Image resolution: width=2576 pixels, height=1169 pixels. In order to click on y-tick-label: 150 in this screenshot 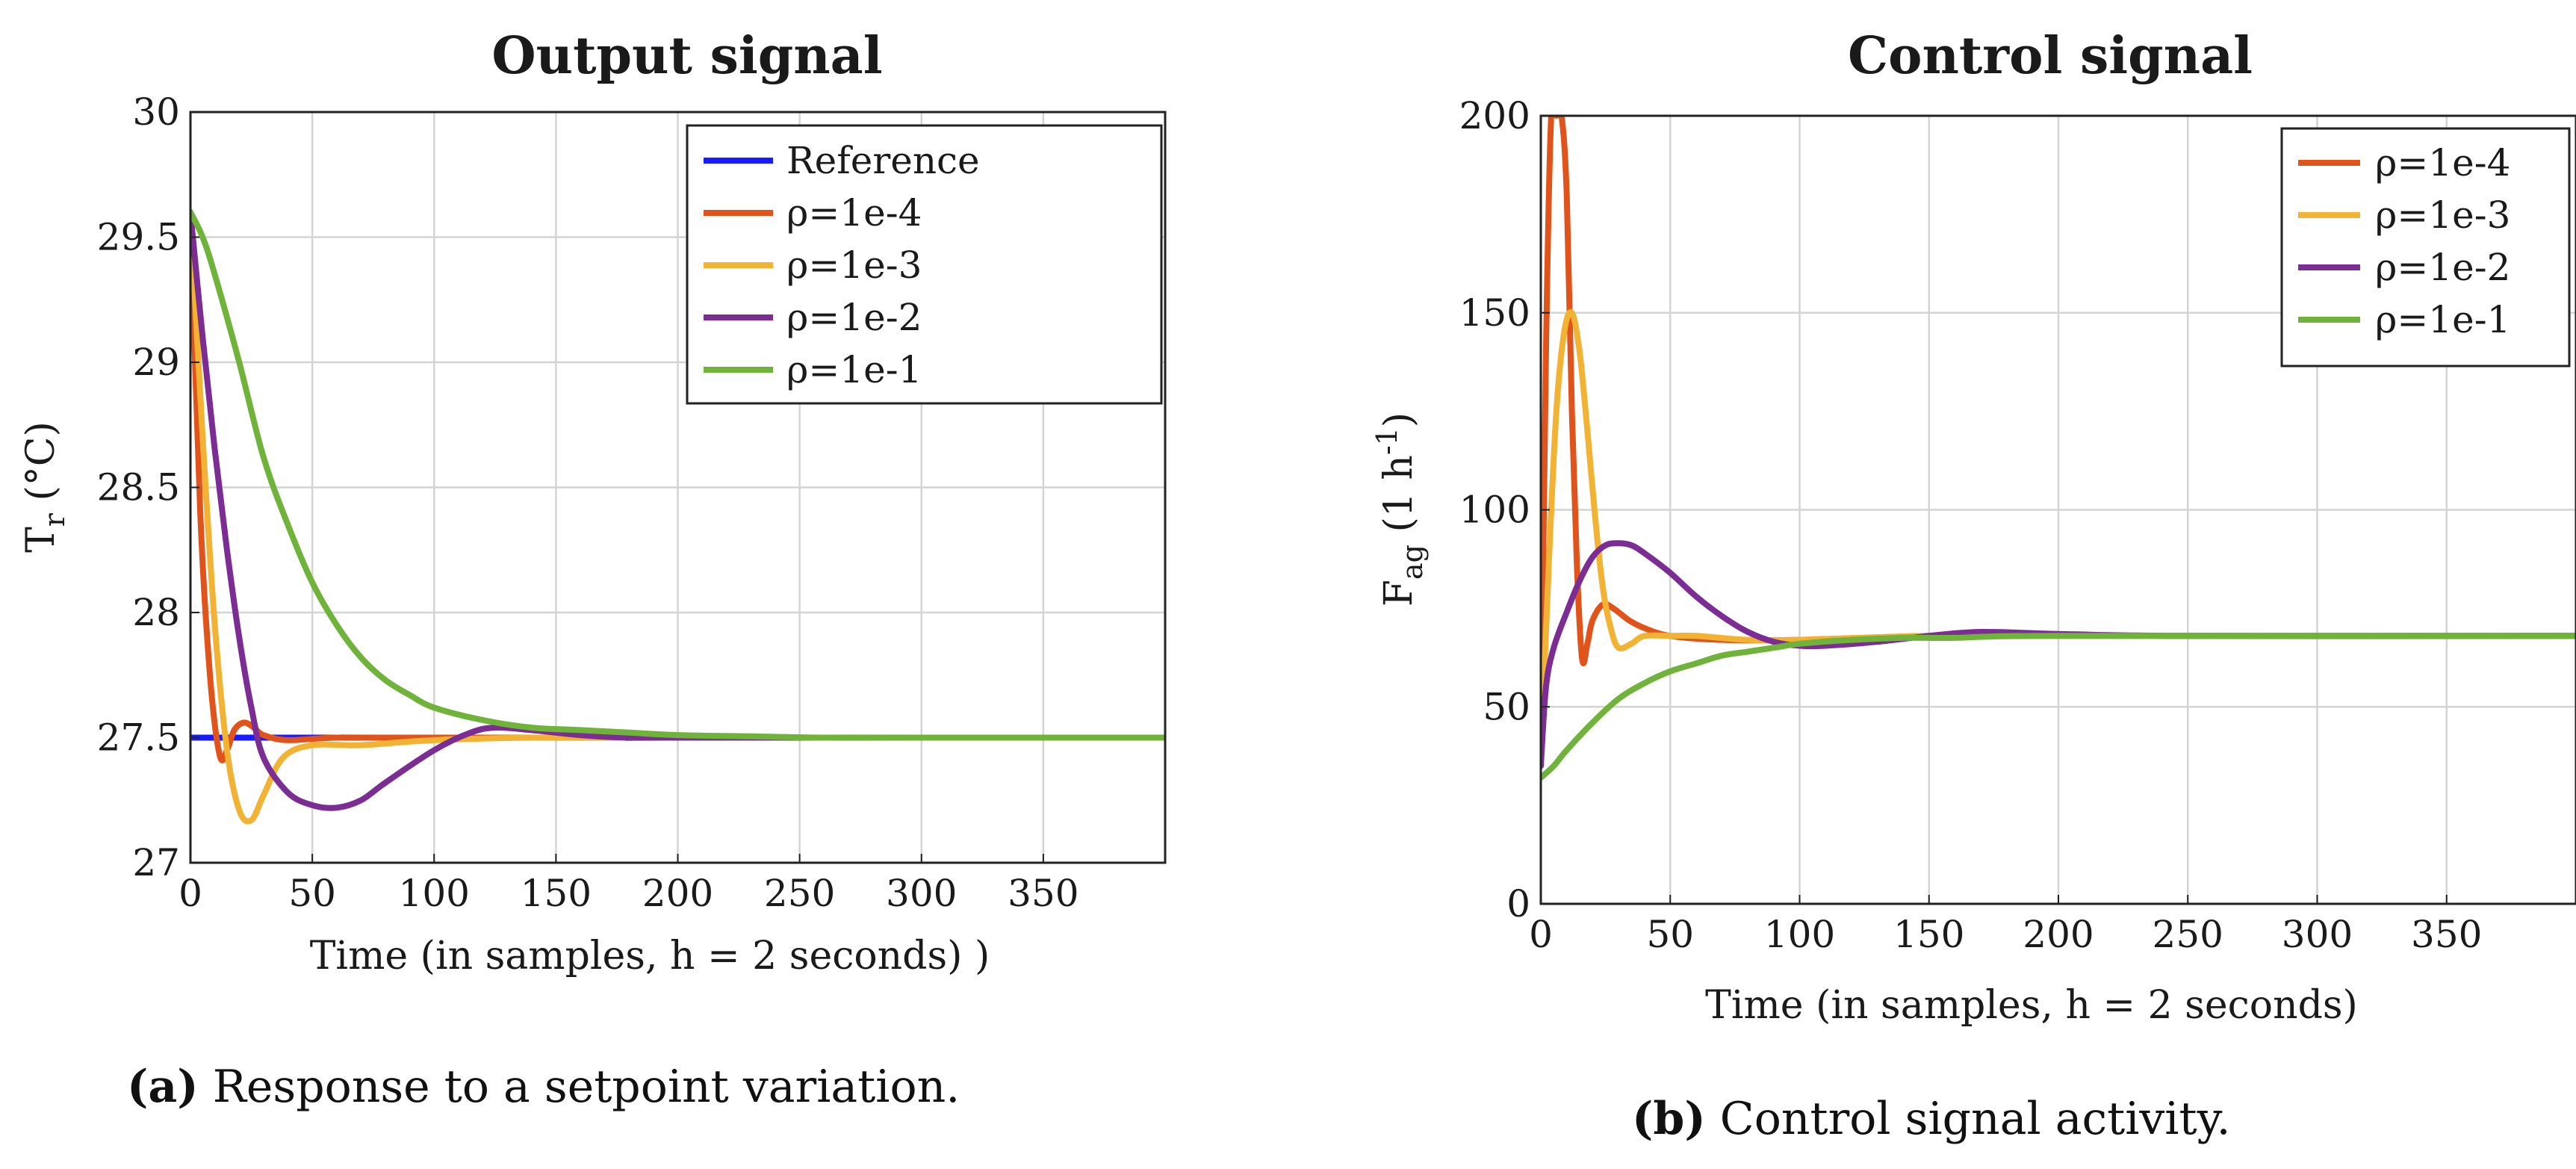, I will do `click(1494, 313)`.